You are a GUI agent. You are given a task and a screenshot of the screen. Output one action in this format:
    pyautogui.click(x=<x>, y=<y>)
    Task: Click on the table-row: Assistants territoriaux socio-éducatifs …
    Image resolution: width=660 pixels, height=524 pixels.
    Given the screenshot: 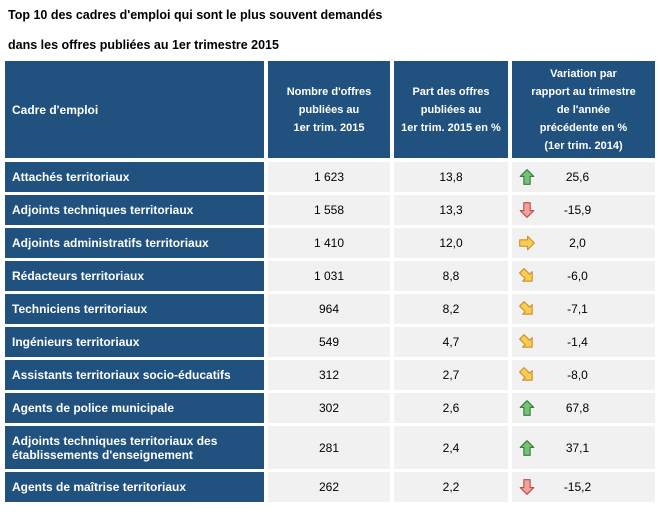 What is the action you would take?
    pyautogui.click(x=330, y=375)
    